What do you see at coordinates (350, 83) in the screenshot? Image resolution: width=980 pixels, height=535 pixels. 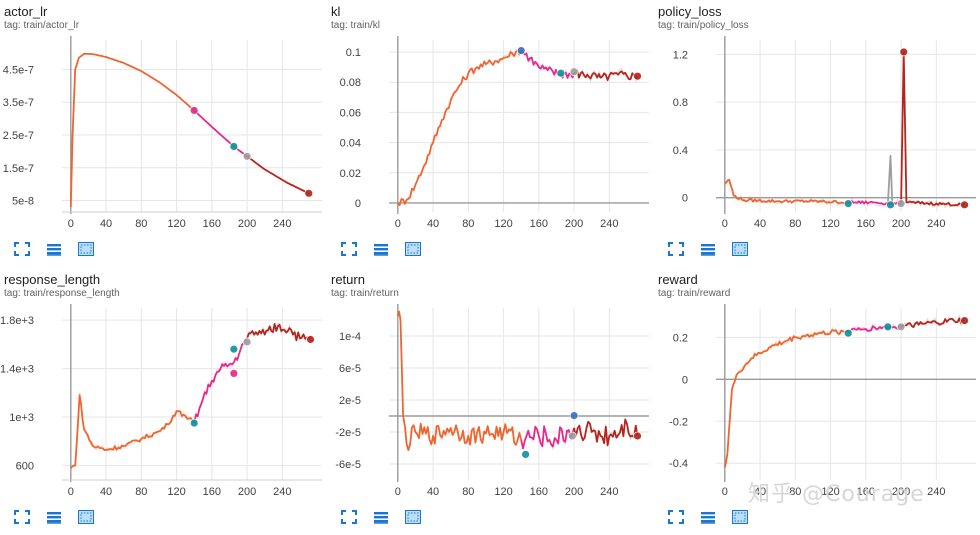 I see `y-tick-label: 0.08` at bounding box center [350, 83].